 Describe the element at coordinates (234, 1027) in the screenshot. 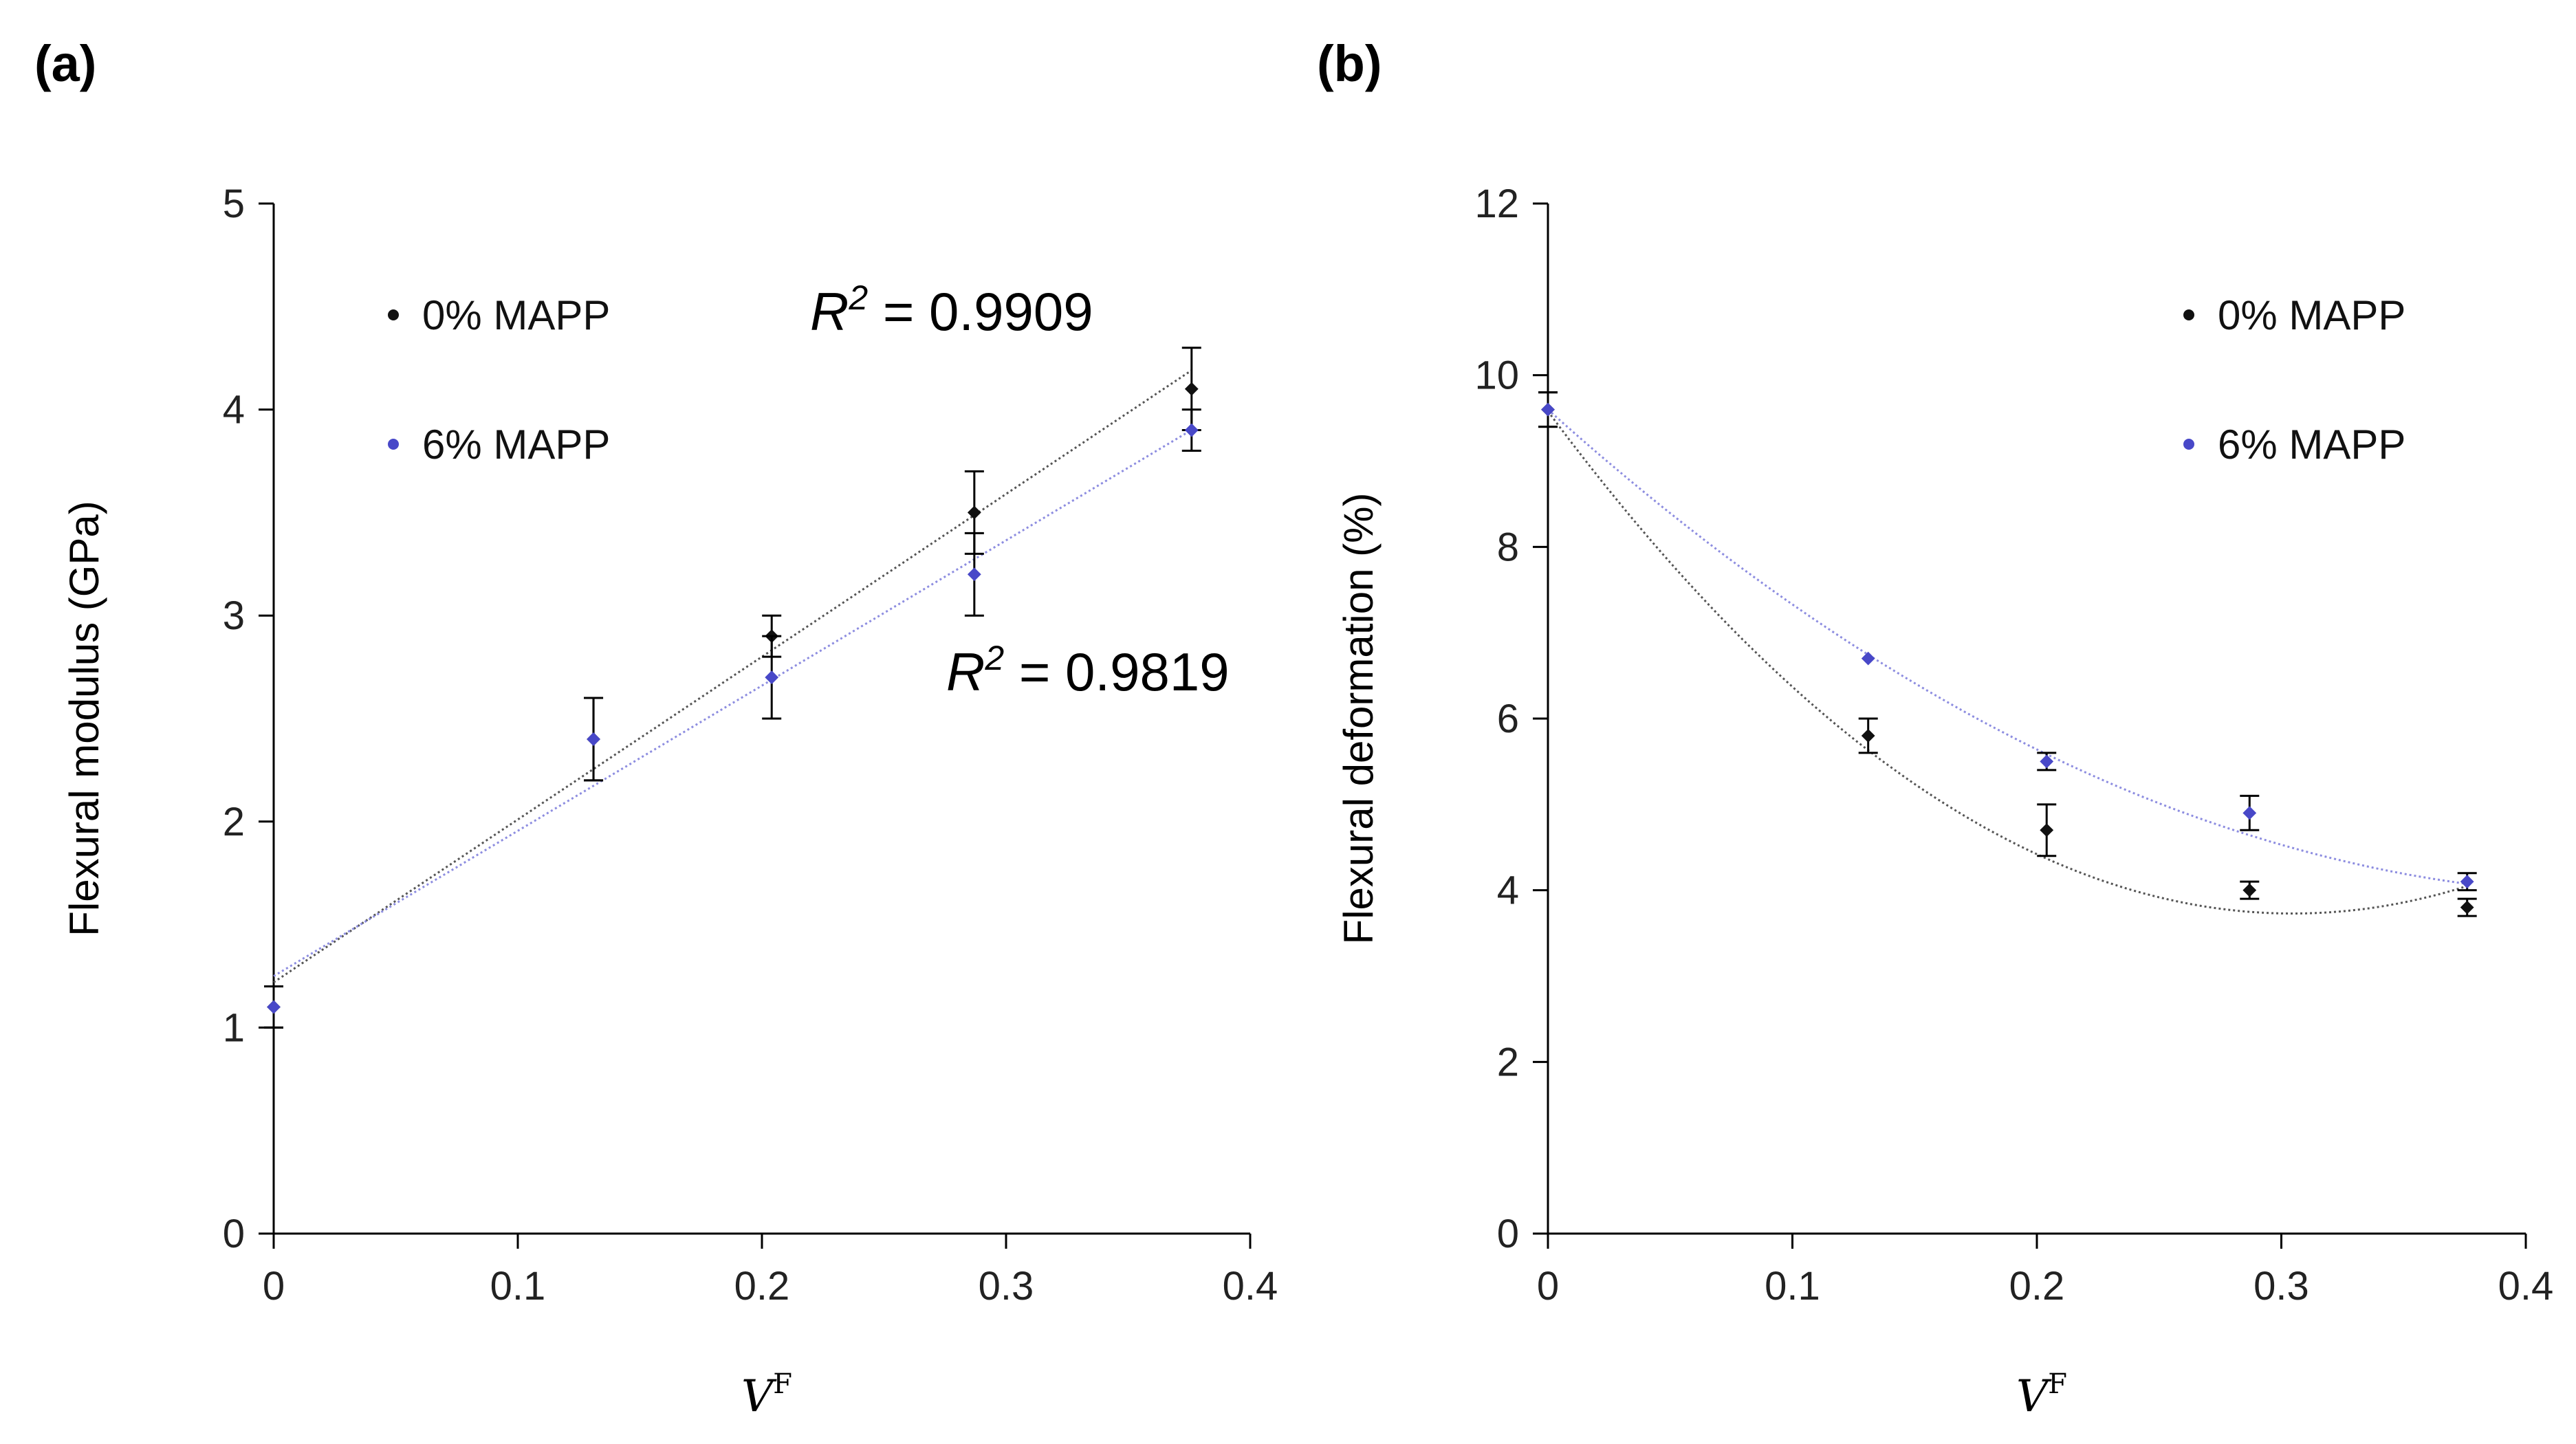

I see `y-tick-label: 1` at that location.